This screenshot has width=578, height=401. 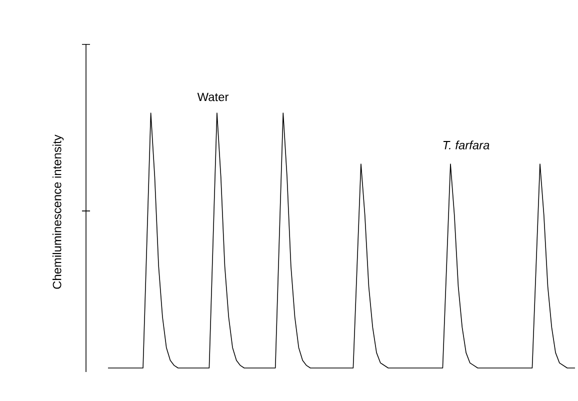 I want to click on text: Water, so click(x=213, y=97).